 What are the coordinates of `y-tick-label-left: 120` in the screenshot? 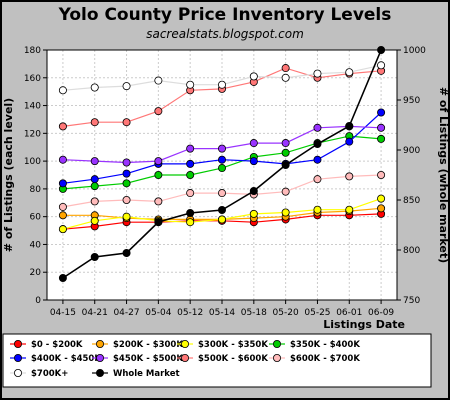 It's located at (32, 134).